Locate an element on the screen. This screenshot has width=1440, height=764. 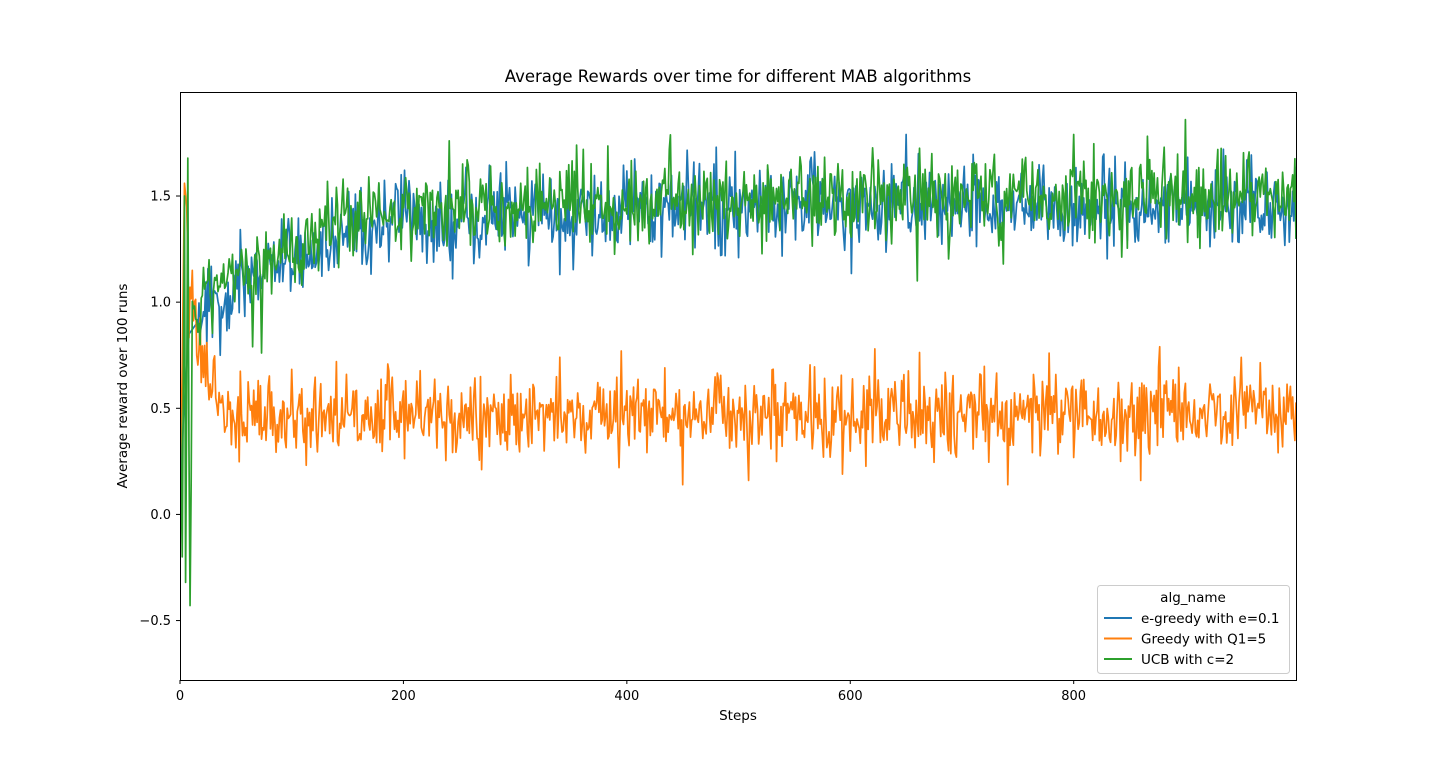
legend-box is located at coordinates (1193, 629).